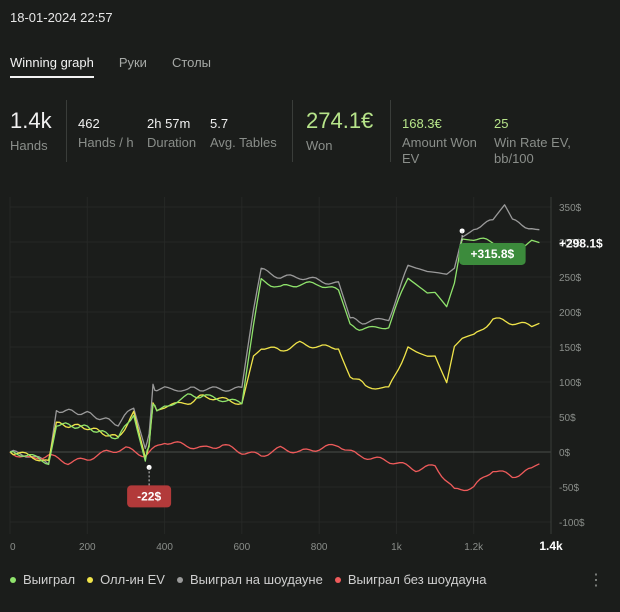 The height and width of the screenshot is (612, 620). I want to click on legend-dot-allin-ev, so click(90, 579).